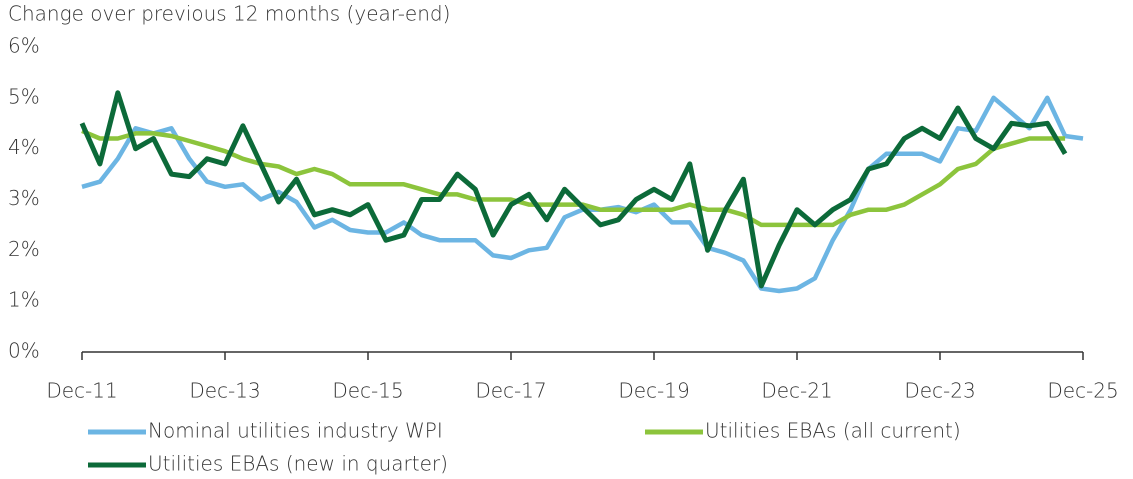 The height and width of the screenshot is (479, 1133). What do you see at coordinates (24, 249) in the screenshot?
I see `y-tick-label: 2%` at bounding box center [24, 249].